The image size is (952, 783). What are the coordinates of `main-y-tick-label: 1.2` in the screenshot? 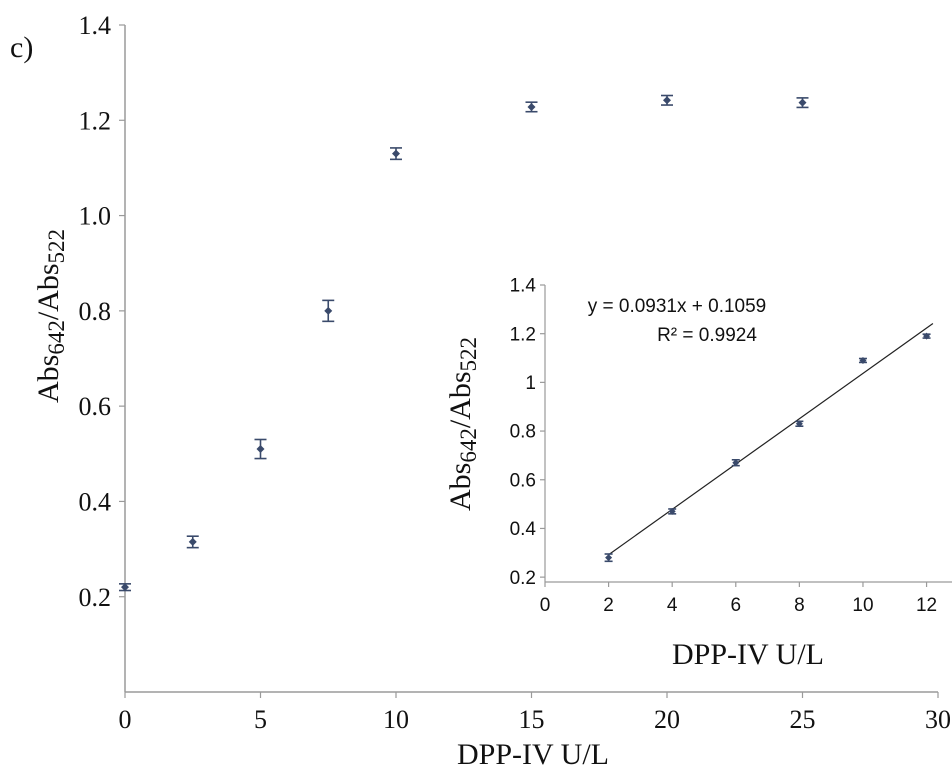 It's located at (95, 120).